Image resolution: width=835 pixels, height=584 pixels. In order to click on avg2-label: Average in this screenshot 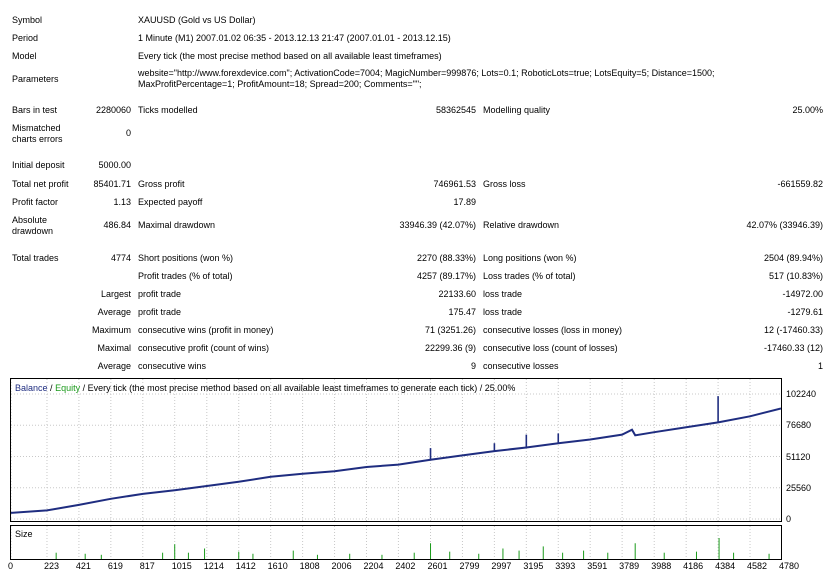, I will do `click(114, 366)`.